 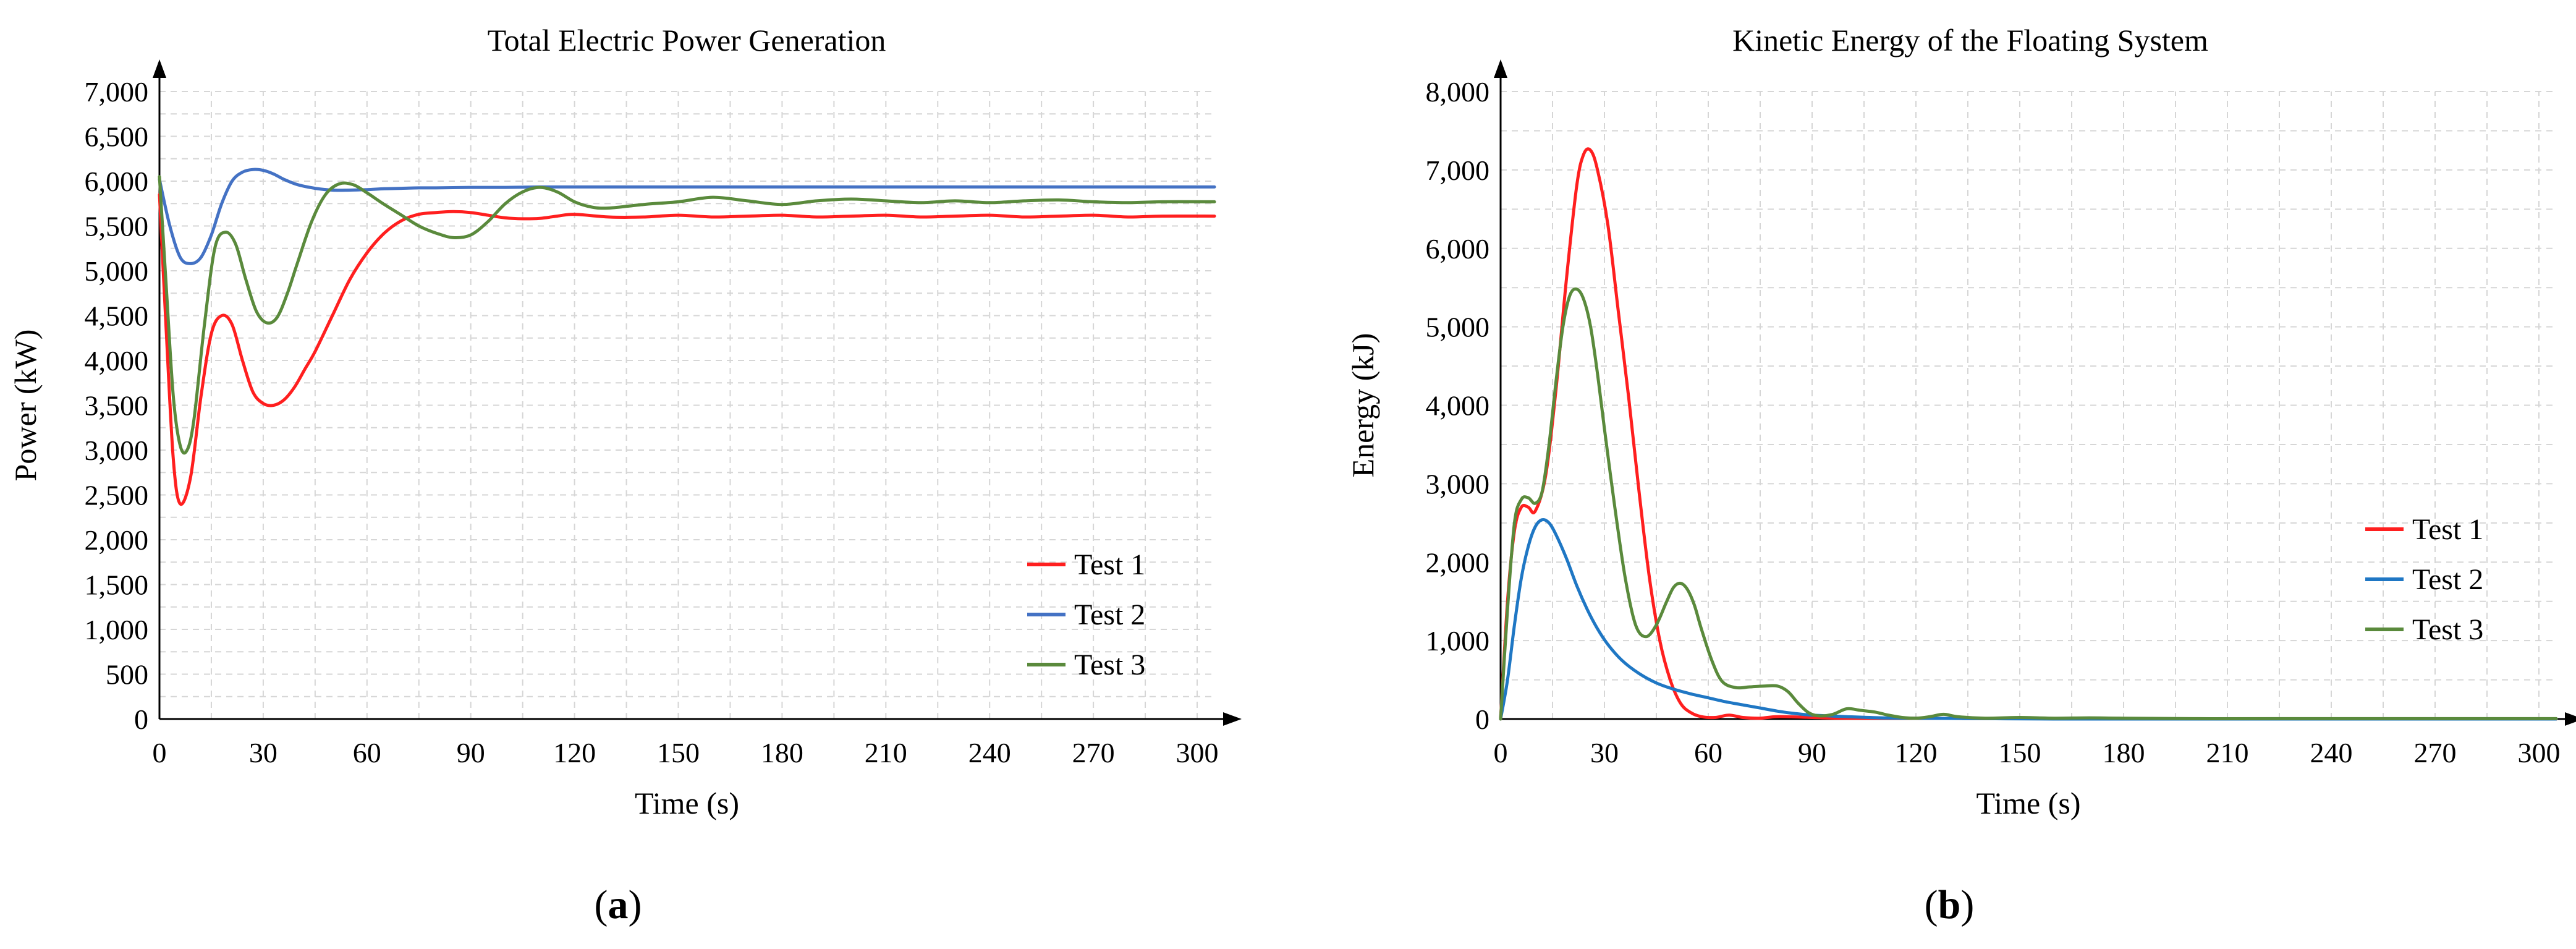 What do you see at coordinates (687, 40) in the screenshot?
I see `chart-title: Total Electric Power Generation` at bounding box center [687, 40].